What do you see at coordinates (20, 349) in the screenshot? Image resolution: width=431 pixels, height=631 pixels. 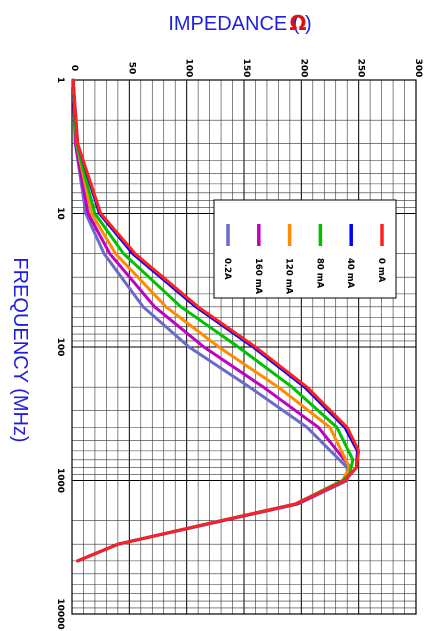 I see `x-axis-title: FREQUENCY (MHz)` at bounding box center [20, 349].